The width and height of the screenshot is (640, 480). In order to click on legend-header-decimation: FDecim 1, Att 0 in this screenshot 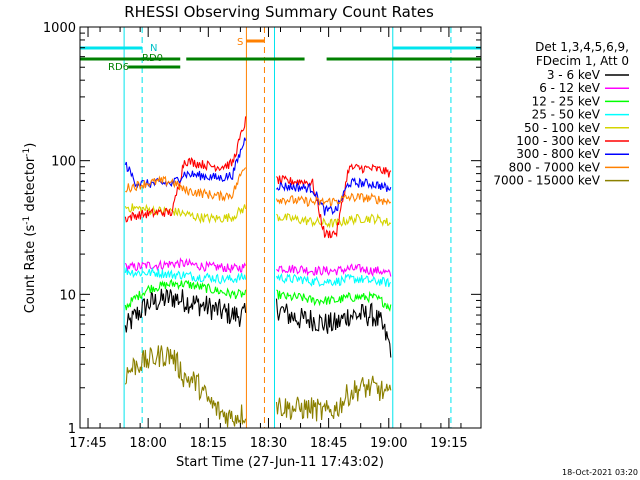, I will do `click(582, 61)`.